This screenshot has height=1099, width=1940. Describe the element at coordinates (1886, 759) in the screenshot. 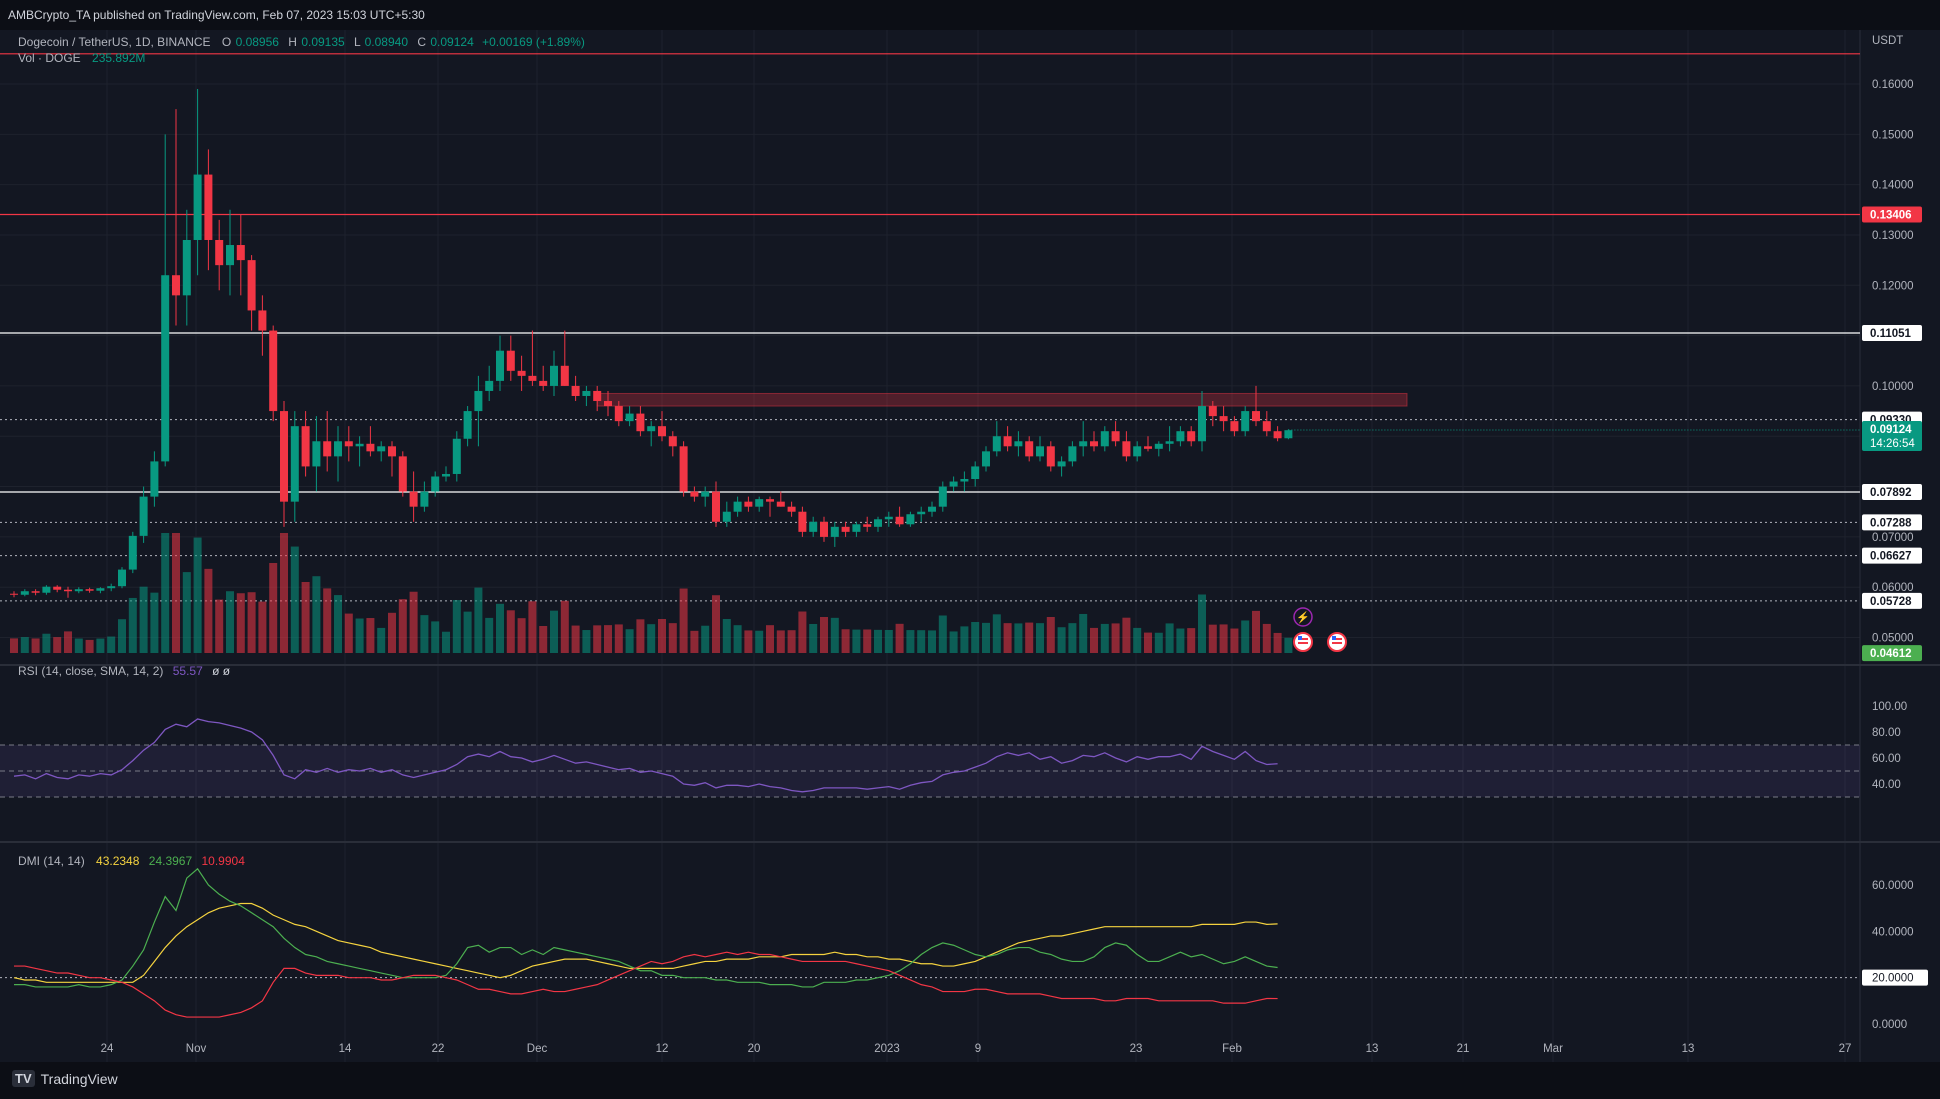

I see `rsi-tick: 60.00` at that location.